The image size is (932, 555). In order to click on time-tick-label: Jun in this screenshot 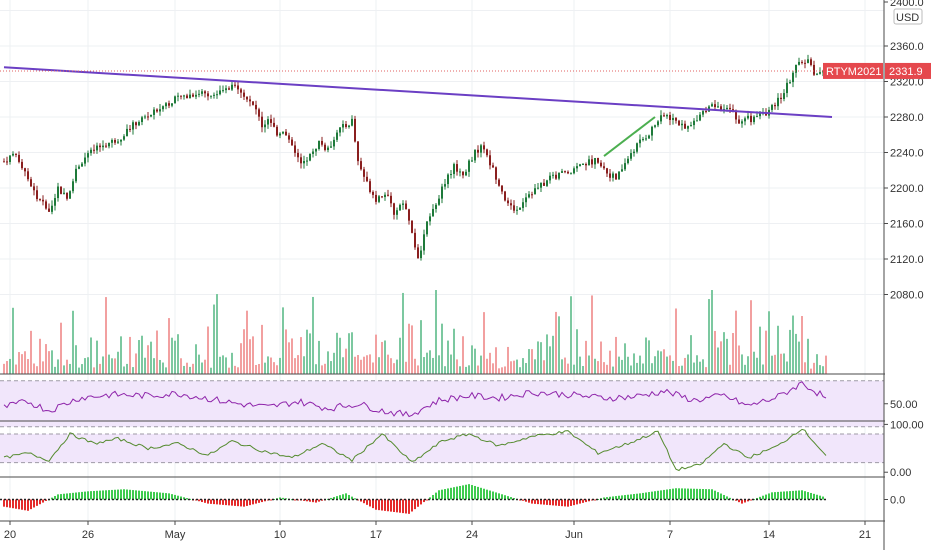, I will do `click(574, 535)`.